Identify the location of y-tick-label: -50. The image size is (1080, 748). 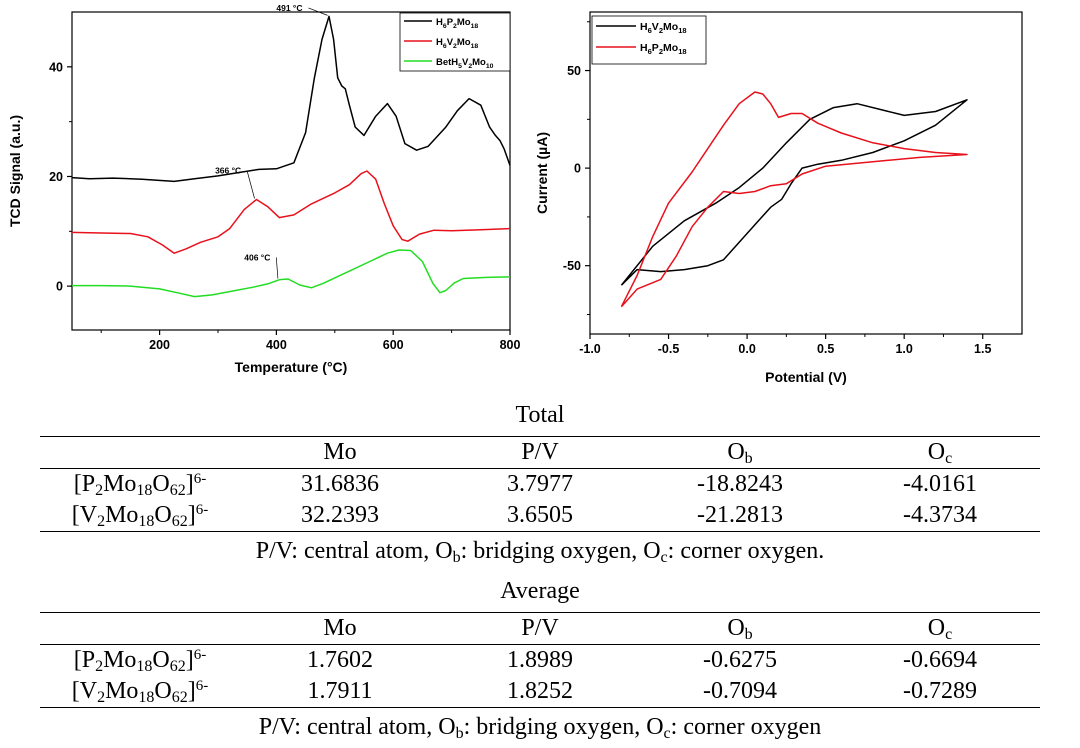
(572, 266).